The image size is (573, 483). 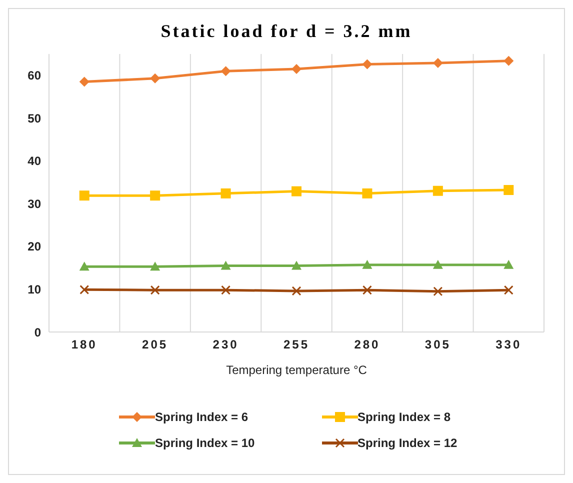 What do you see at coordinates (408, 443) in the screenshot?
I see `legend-label: Spring Index = 12` at bounding box center [408, 443].